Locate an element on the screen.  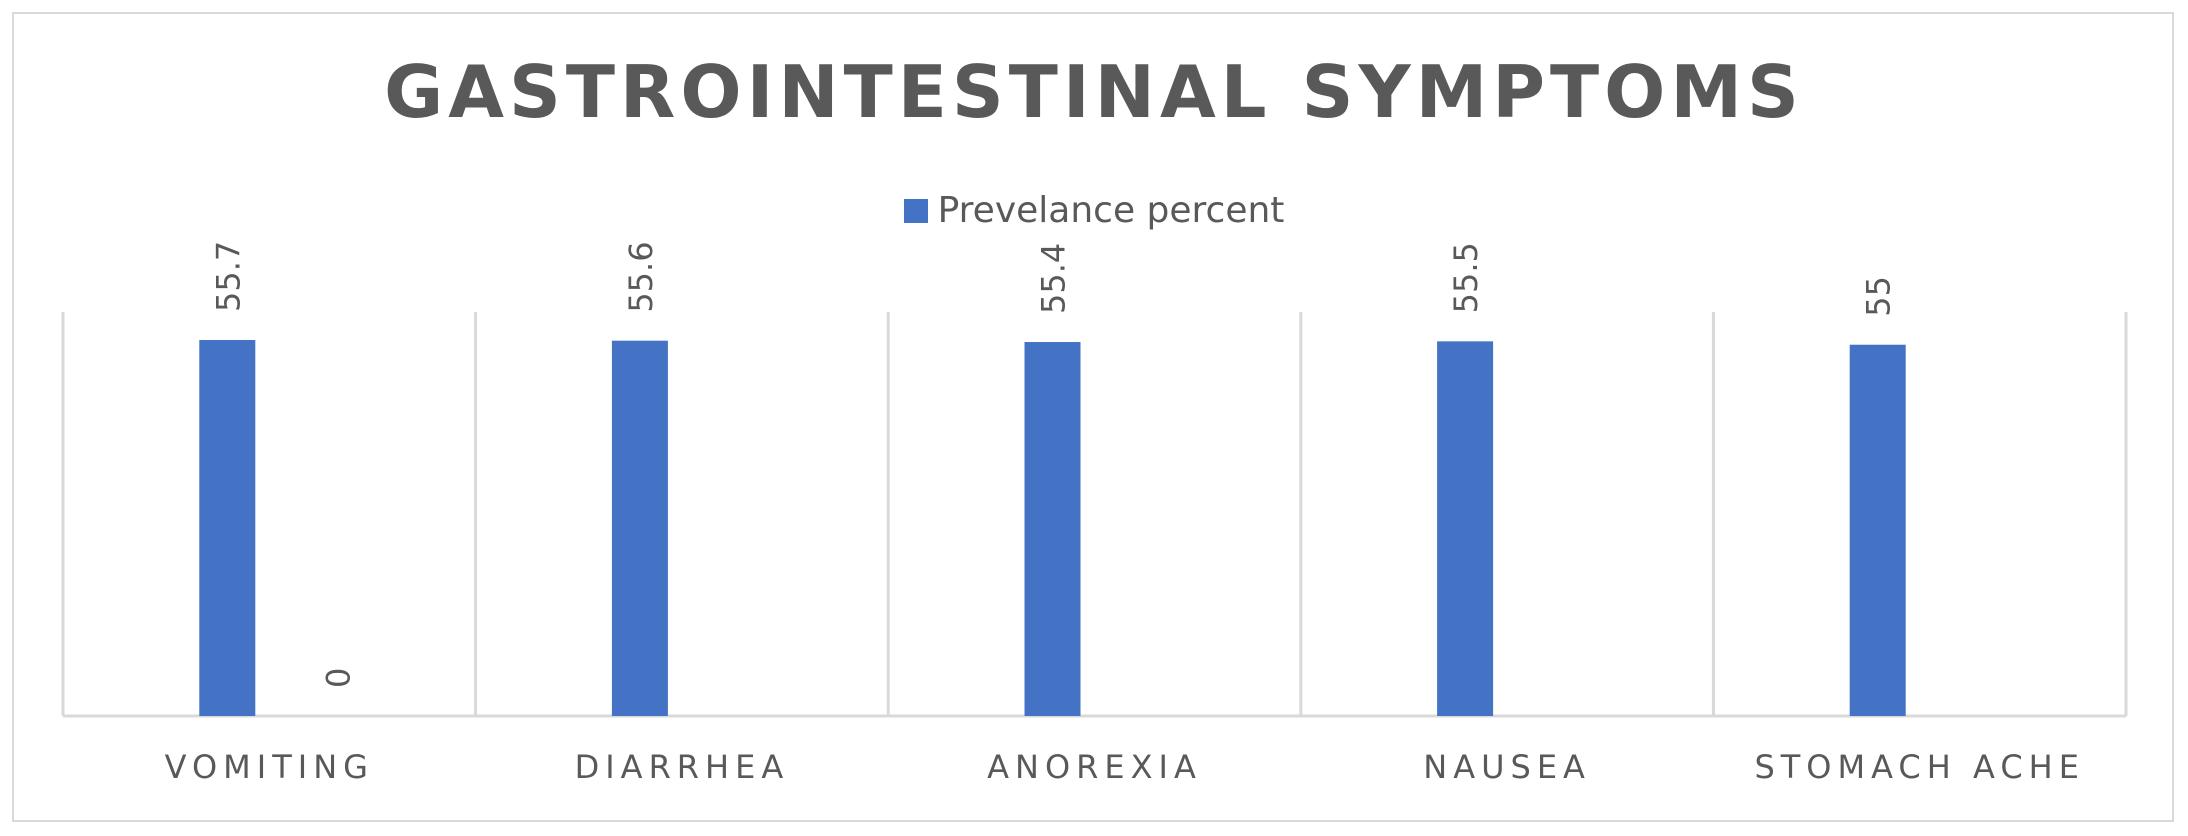
data-label-series-2: 0 is located at coordinates (338, 678).